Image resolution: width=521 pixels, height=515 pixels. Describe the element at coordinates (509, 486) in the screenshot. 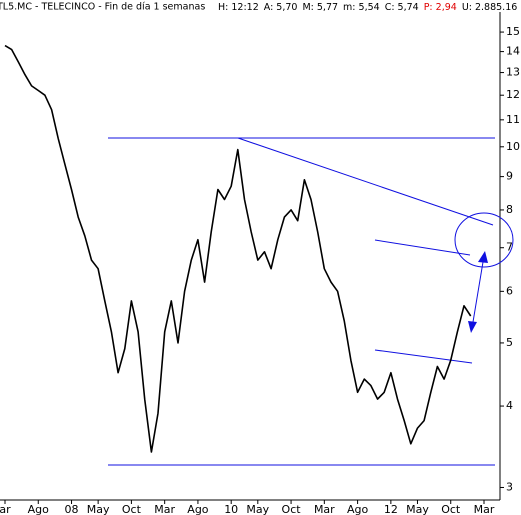

I see `y-tick-label: 3` at that location.